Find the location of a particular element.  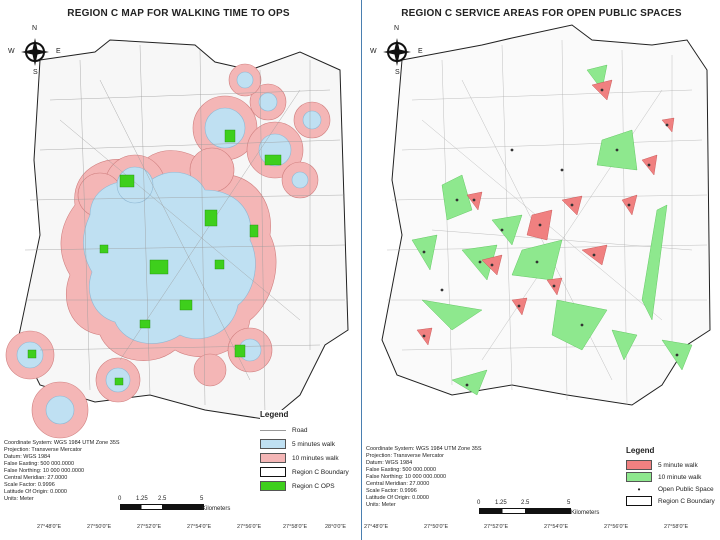

right-legend-item-5min: 5 minute walk is located at coordinates (672, 465).